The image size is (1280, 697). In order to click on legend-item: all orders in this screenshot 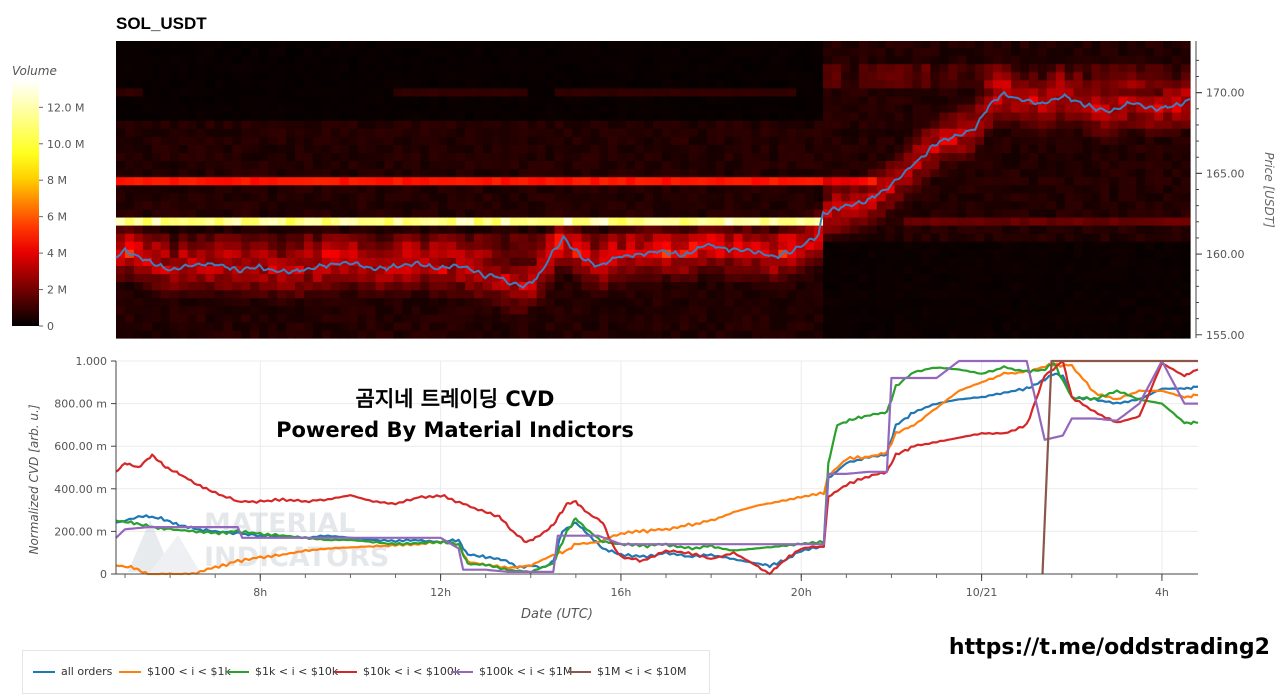, I will do `click(72, 671)`.